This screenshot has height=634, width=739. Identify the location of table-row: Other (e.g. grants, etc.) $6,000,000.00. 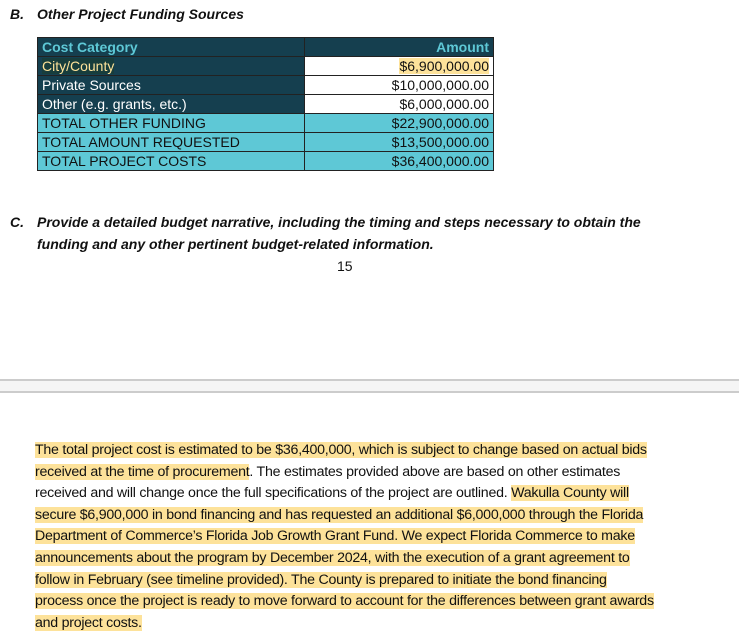
(265, 104).